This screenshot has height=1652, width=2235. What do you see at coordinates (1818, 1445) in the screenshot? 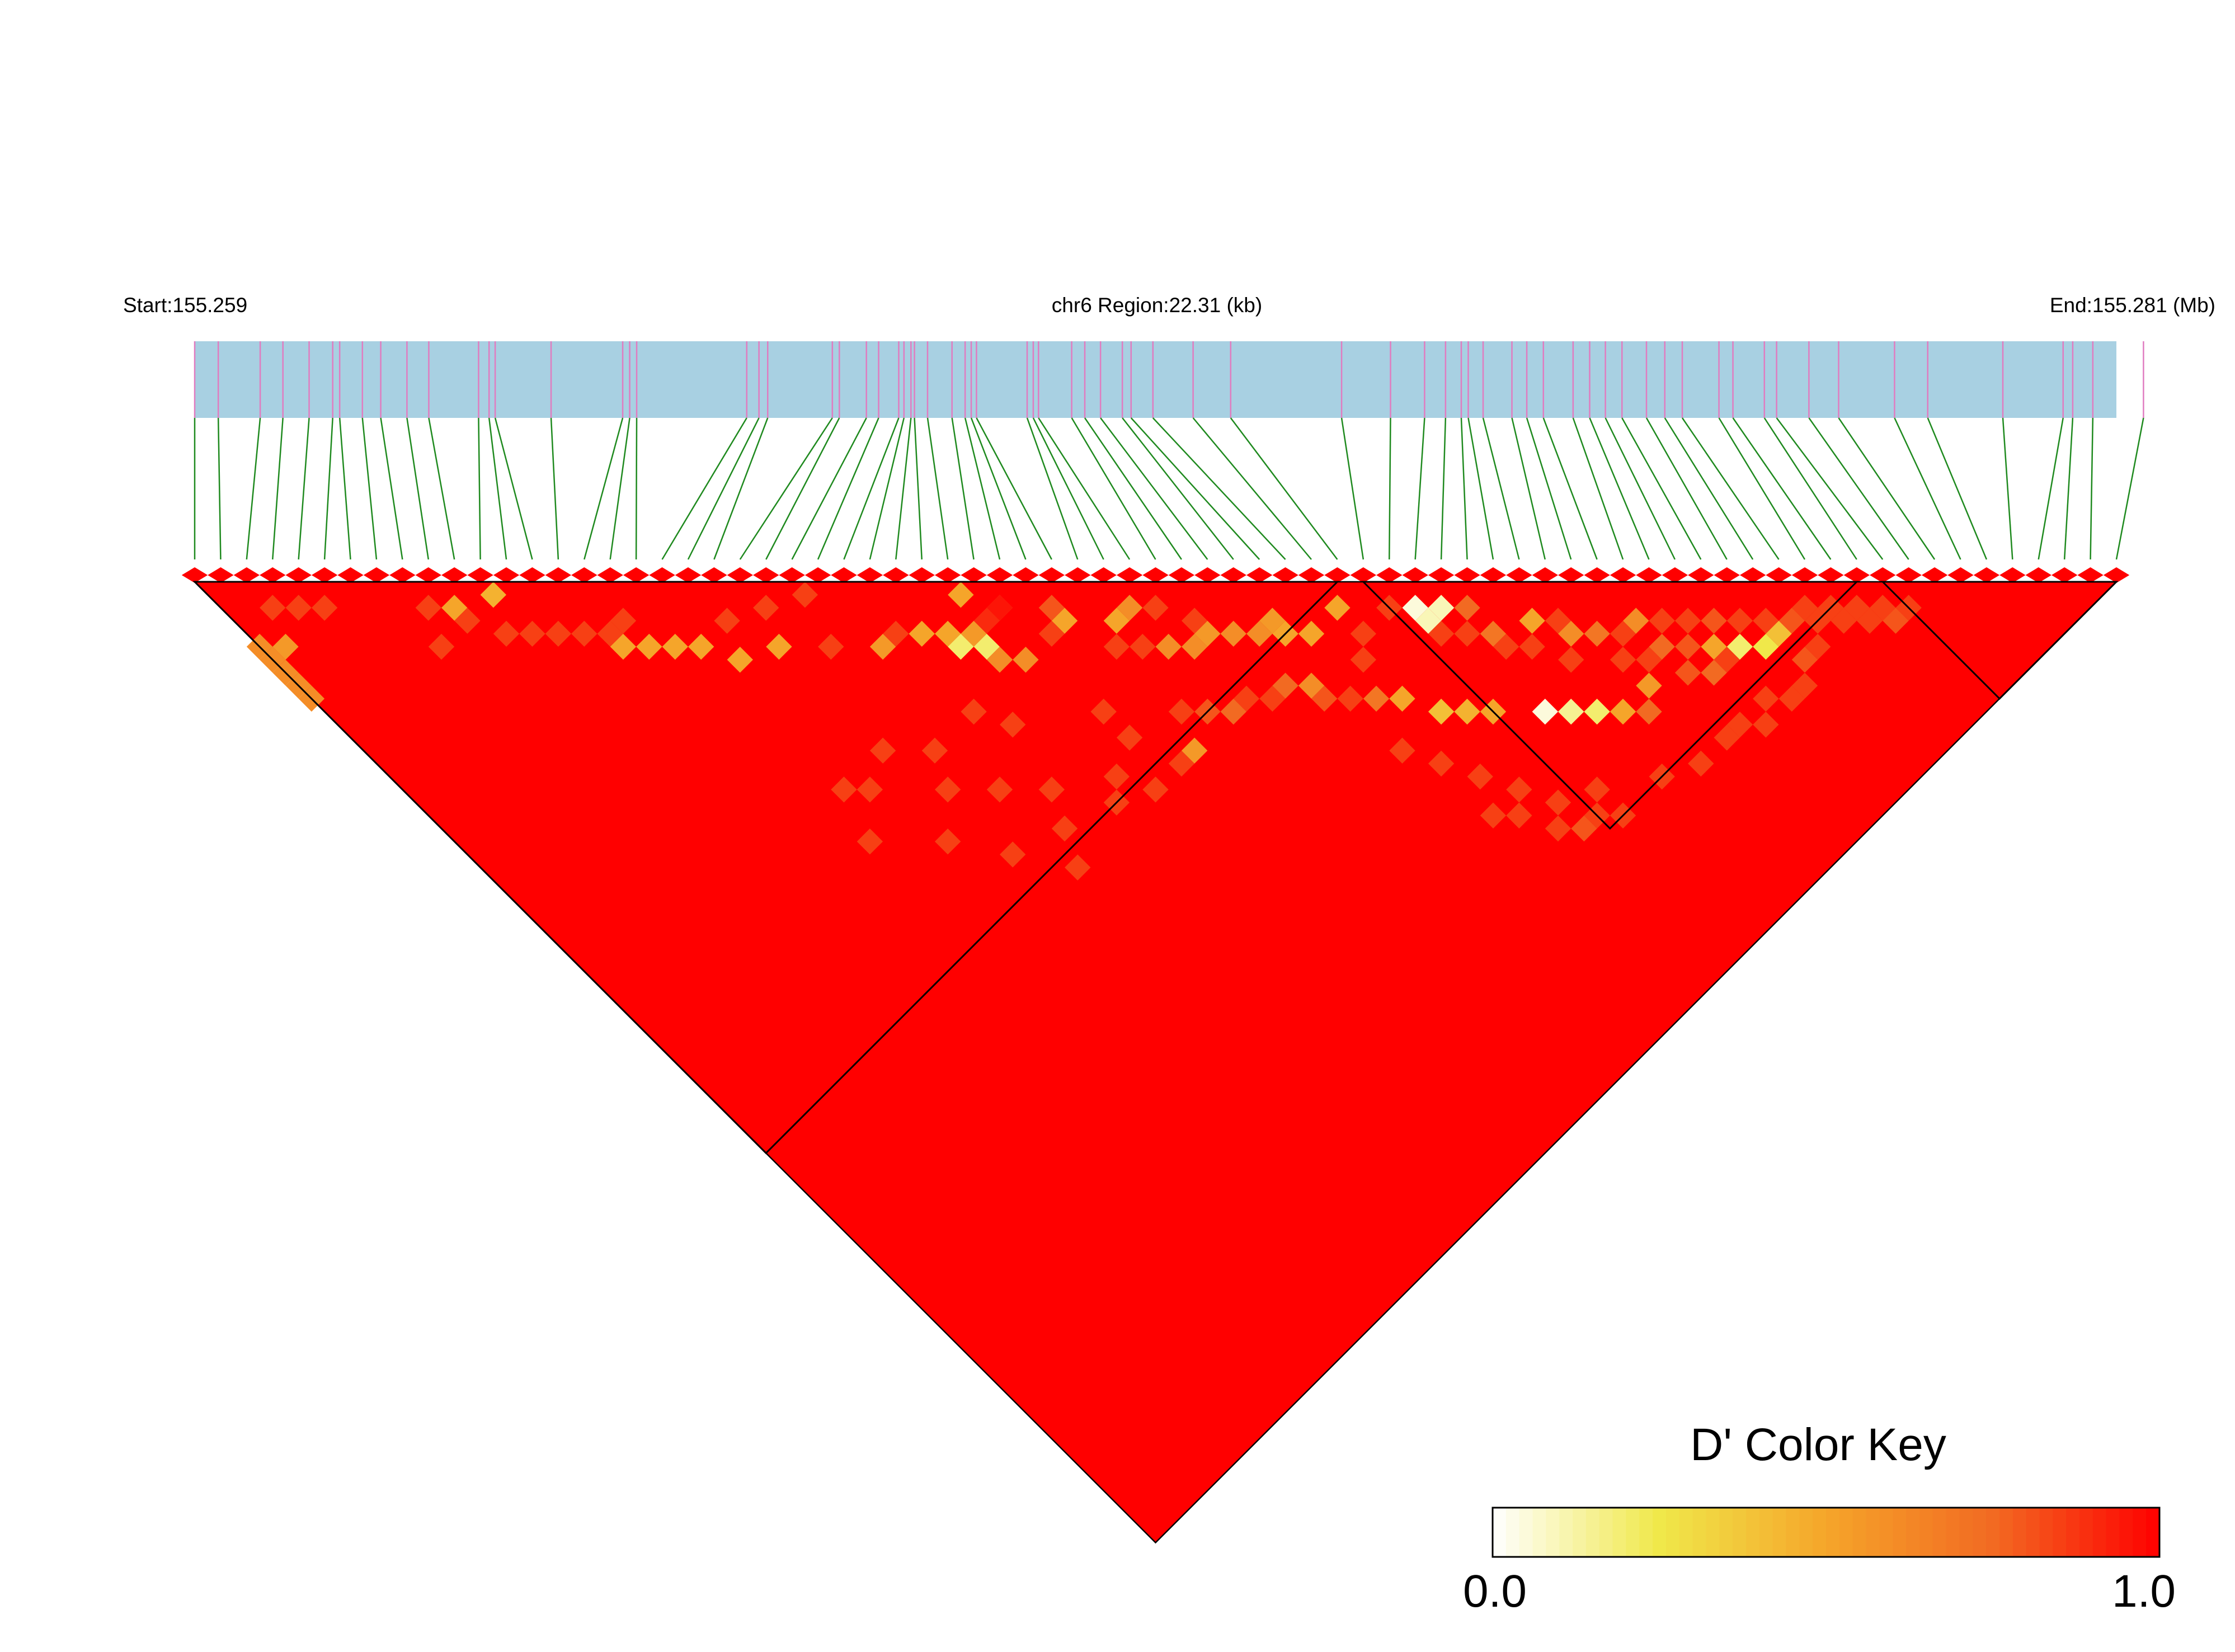
I see `color-key-title: D' Color Key` at bounding box center [1818, 1445].